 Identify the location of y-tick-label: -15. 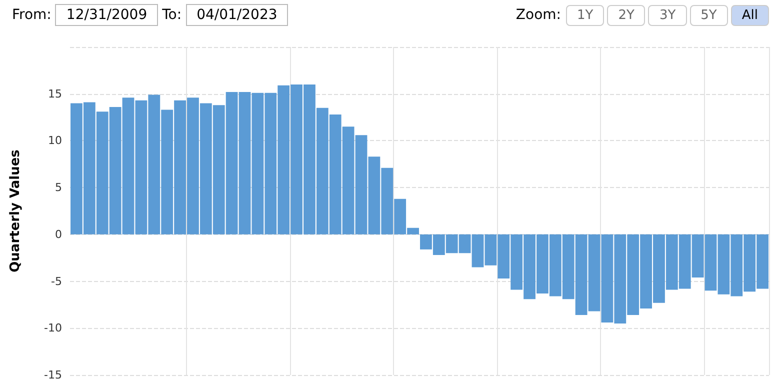
(53, 375).